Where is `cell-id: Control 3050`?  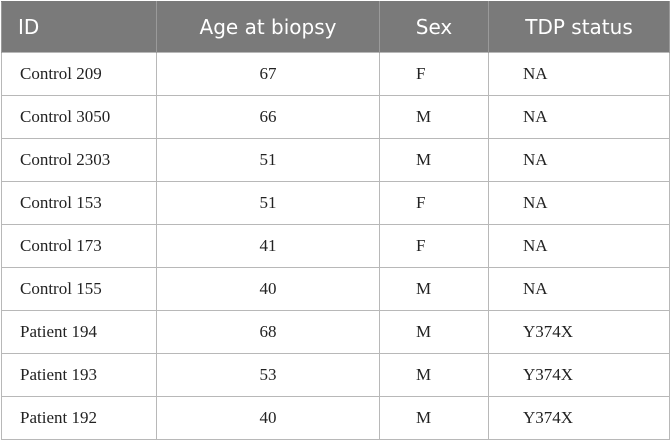 cell-id: Control 3050 is located at coordinates (79, 117).